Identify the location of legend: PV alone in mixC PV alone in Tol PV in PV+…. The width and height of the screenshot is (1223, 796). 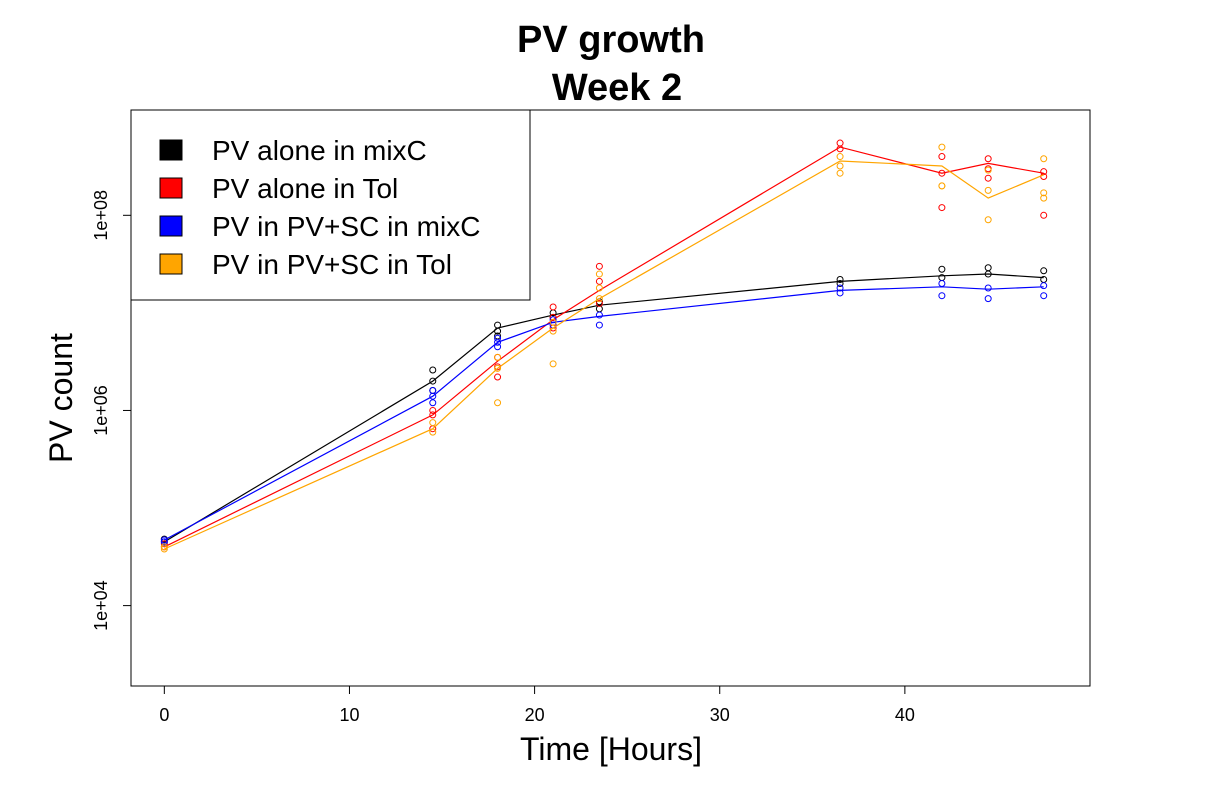
(330, 205).